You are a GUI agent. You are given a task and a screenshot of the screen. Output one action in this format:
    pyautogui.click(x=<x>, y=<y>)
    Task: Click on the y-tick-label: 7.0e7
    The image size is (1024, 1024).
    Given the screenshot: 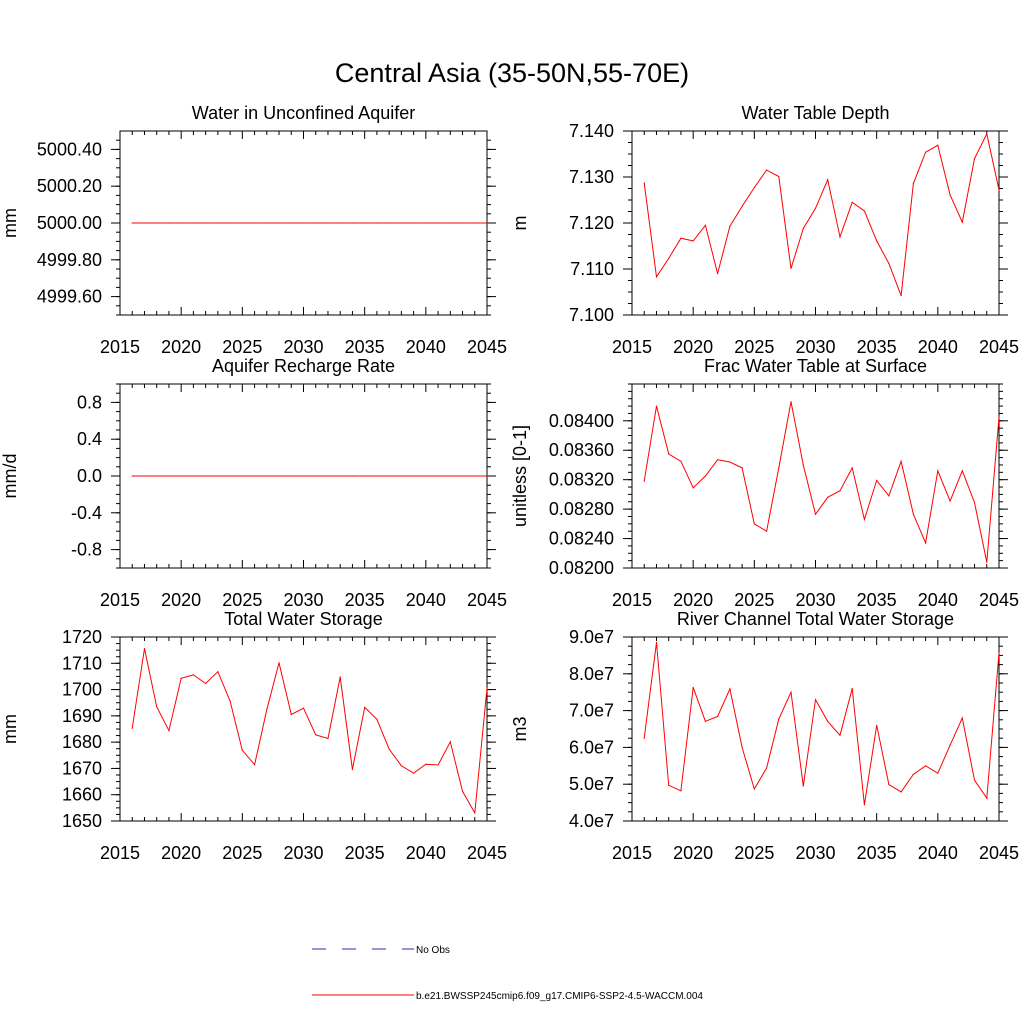 What is the action you would take?
    pyautogui.click(x=591, y=711)
    